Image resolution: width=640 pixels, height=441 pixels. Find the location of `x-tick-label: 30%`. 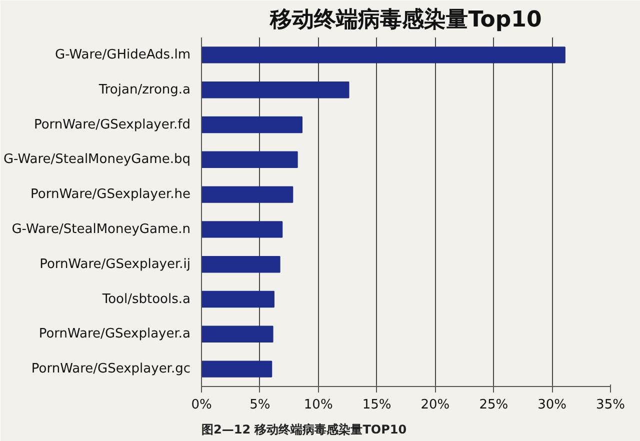

x-tick-label: 30% is located at coordinates (552, 405).